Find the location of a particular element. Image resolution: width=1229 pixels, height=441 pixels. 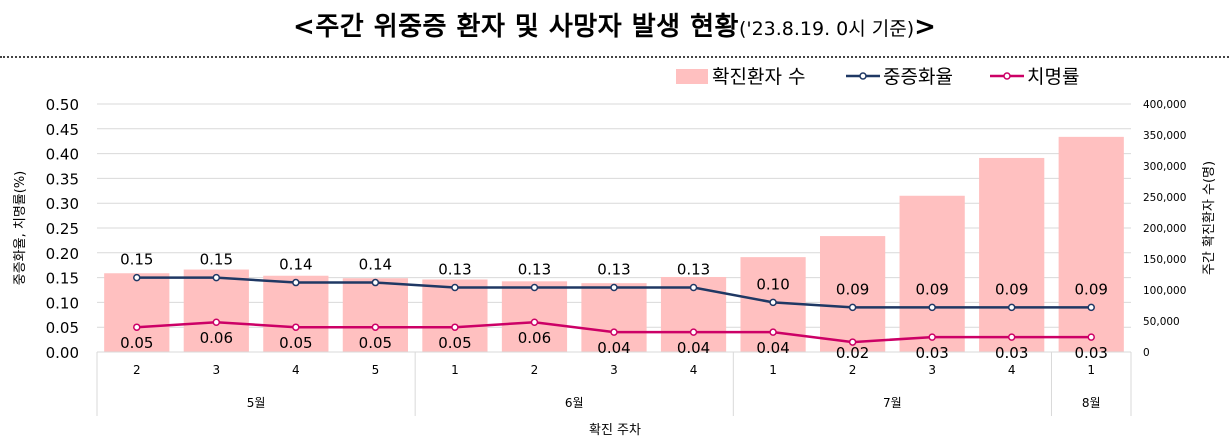

y-left-tick-label: 0.30 is located at coordinates (62, 204).